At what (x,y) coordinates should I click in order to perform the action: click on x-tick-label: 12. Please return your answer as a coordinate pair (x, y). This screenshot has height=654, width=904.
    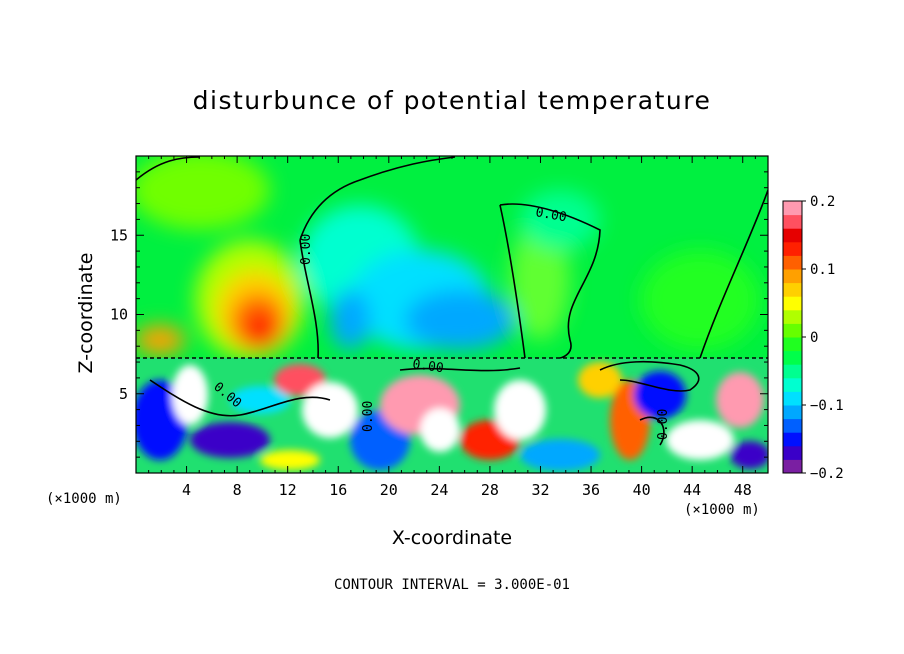
    Looking at the image, I should click on (288, 490).